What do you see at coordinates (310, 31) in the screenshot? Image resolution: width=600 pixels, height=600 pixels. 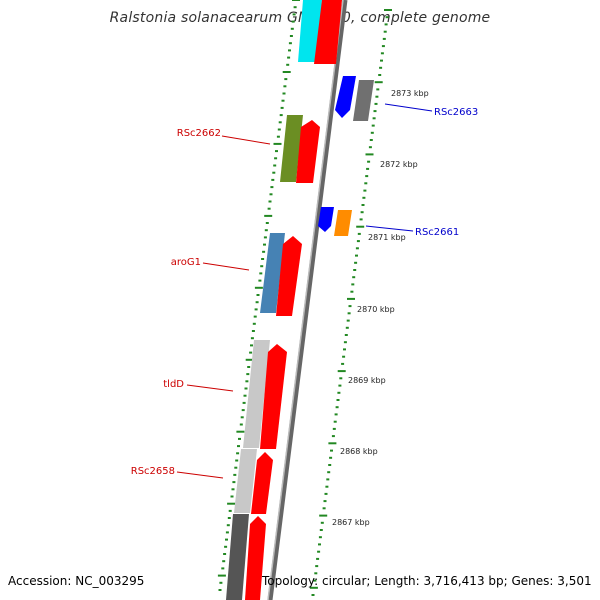 I see `cog-block-cyan` at bounding box center [310, 31].